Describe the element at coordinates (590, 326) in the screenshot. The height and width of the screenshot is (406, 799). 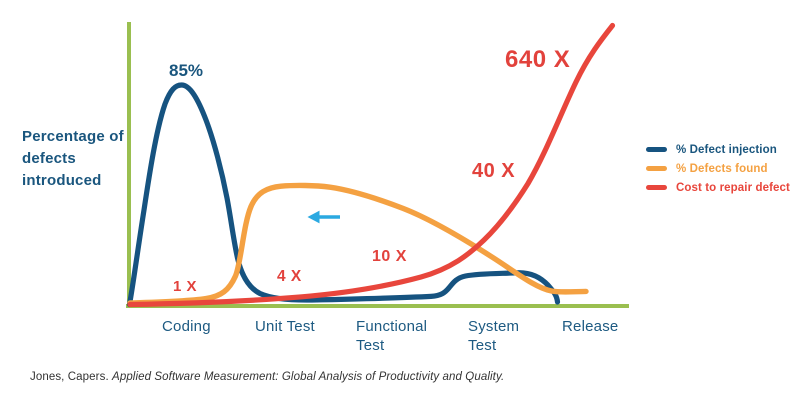
I see `phase-label-release: Release` at that location.